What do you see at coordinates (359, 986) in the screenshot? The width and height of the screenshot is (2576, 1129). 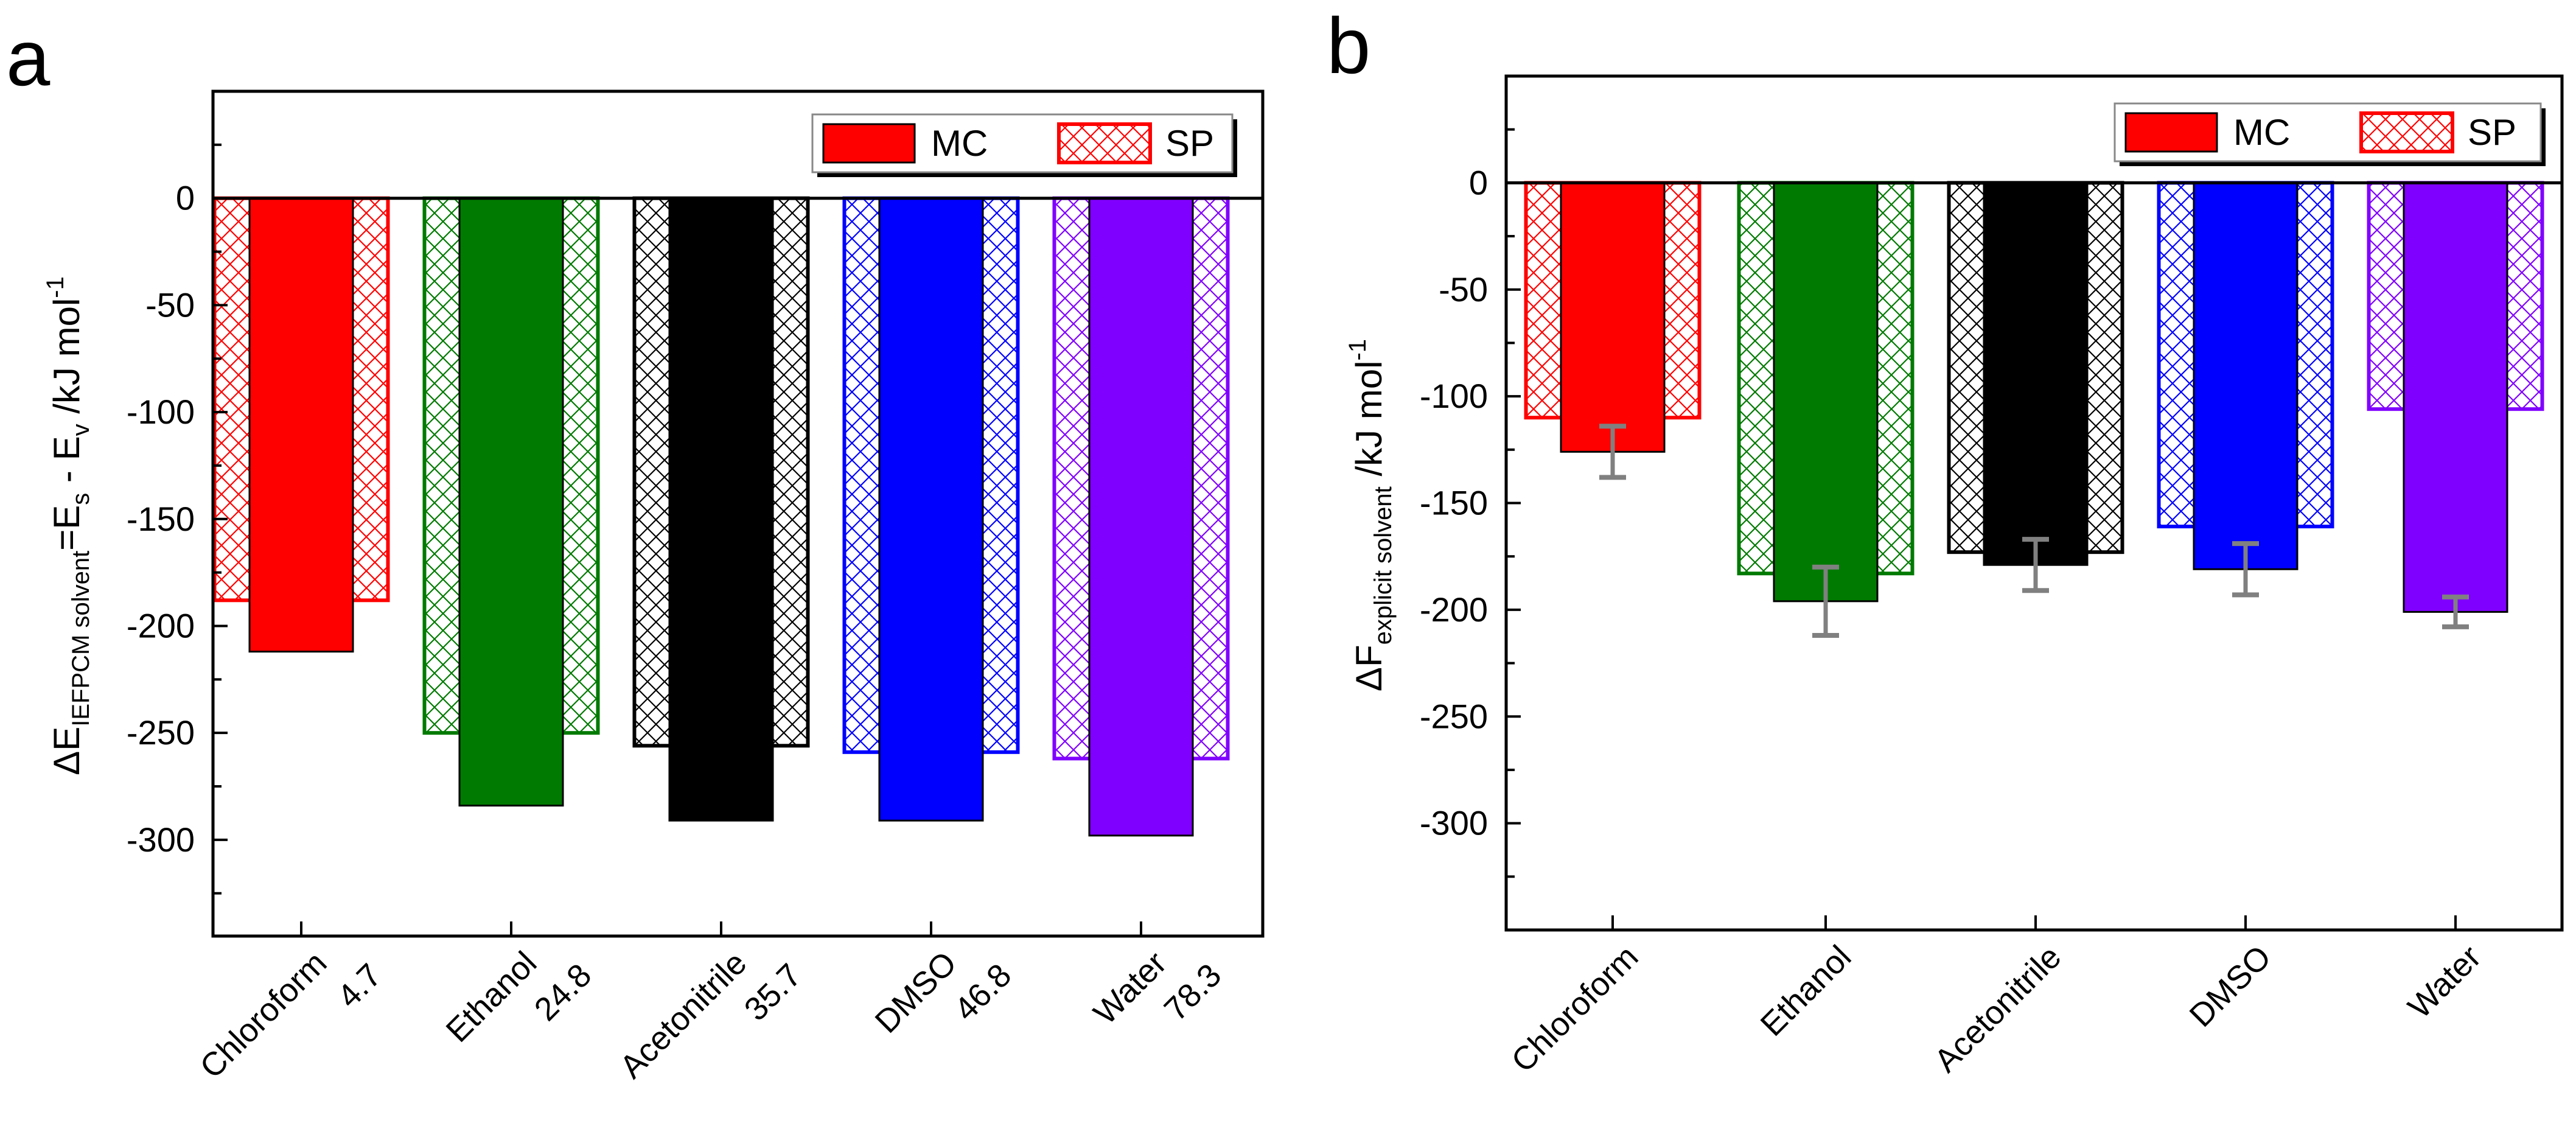 I see `category-value-chloroform: 4.7` at bounding box center [359, 986].